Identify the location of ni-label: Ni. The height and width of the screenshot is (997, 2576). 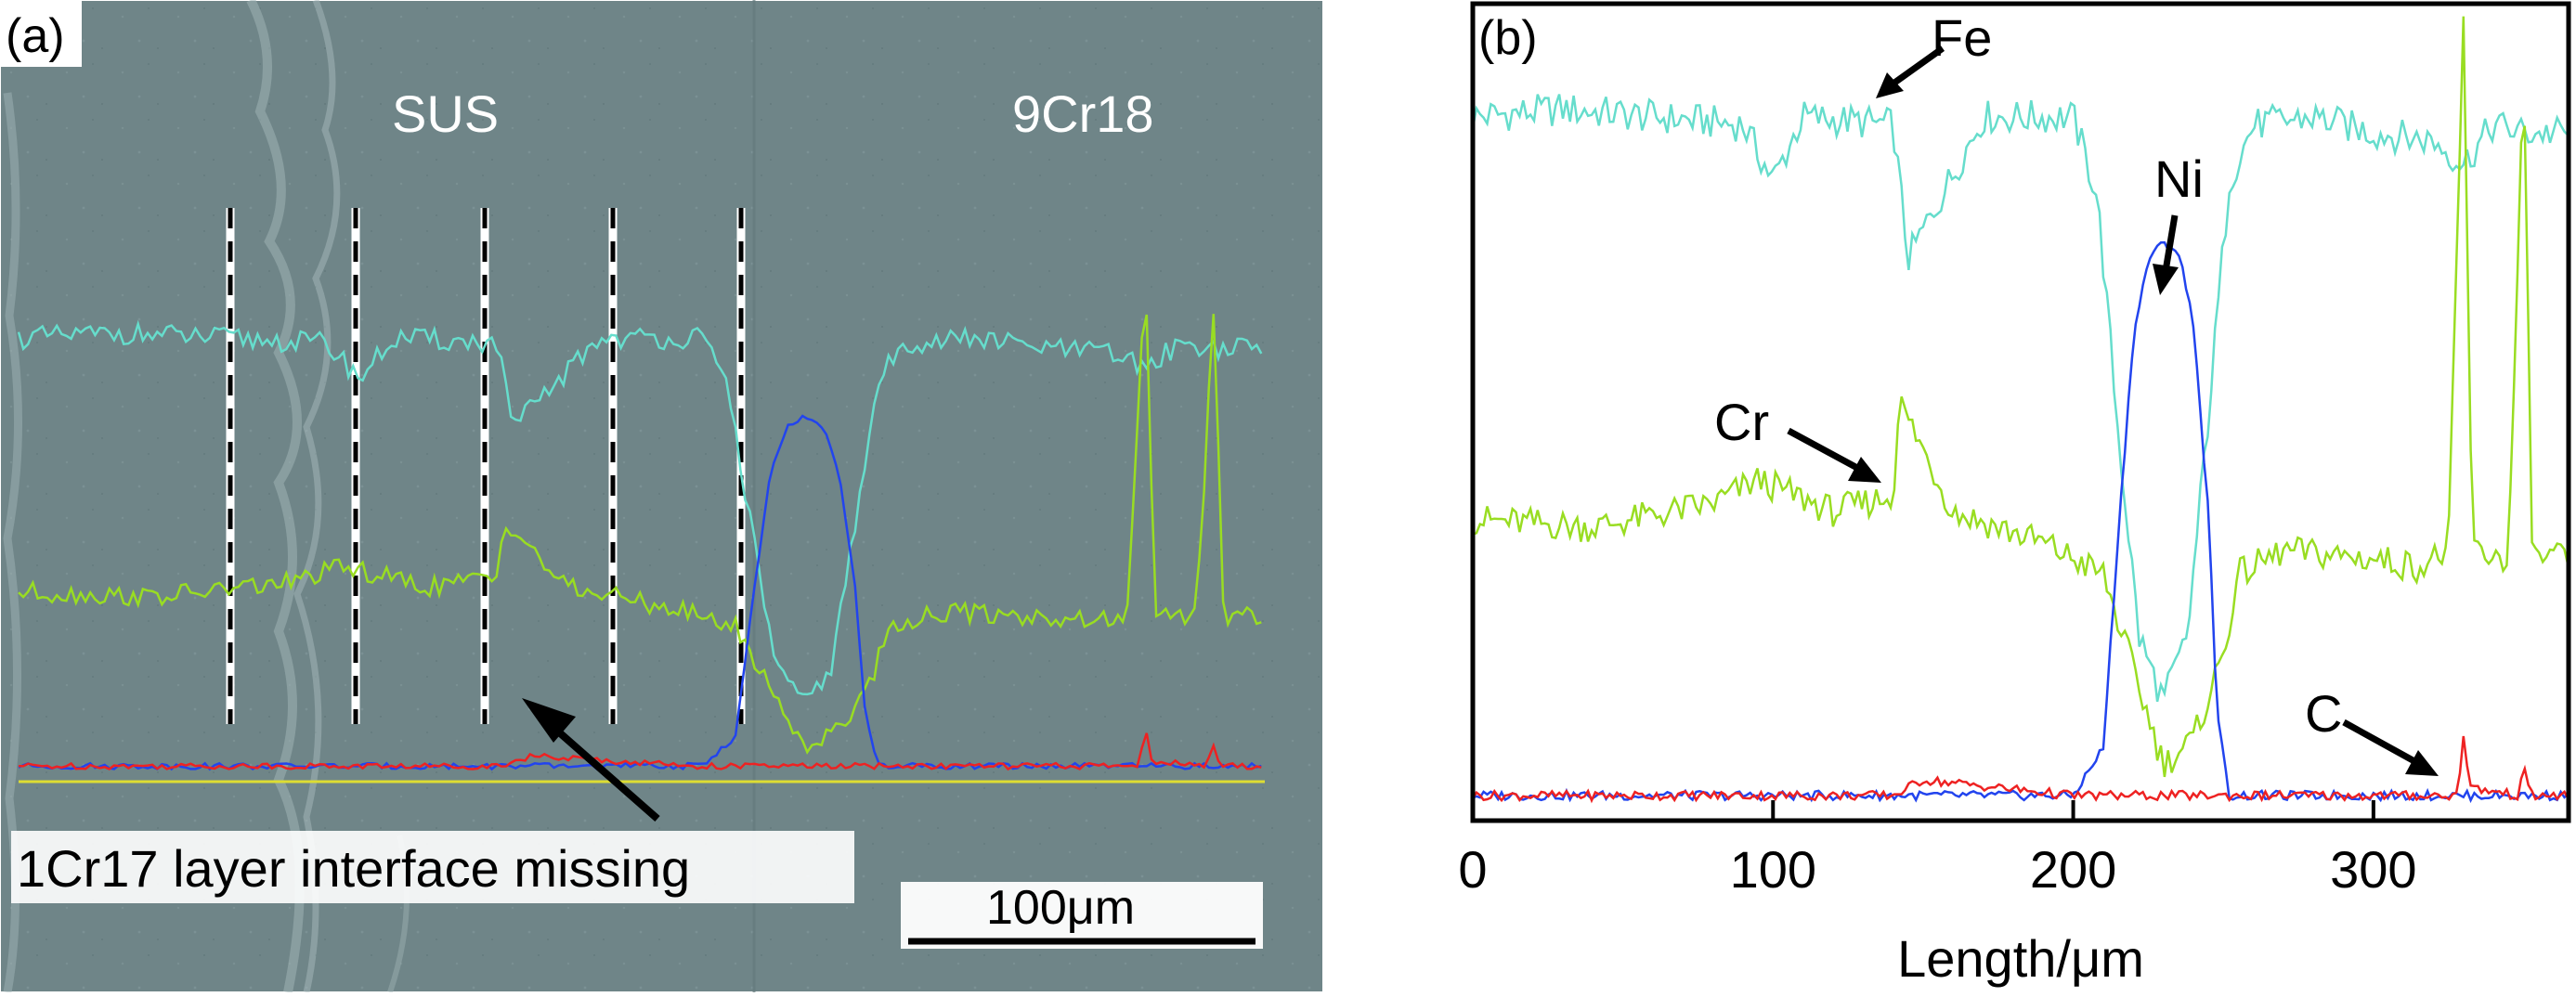
(2179, 178).